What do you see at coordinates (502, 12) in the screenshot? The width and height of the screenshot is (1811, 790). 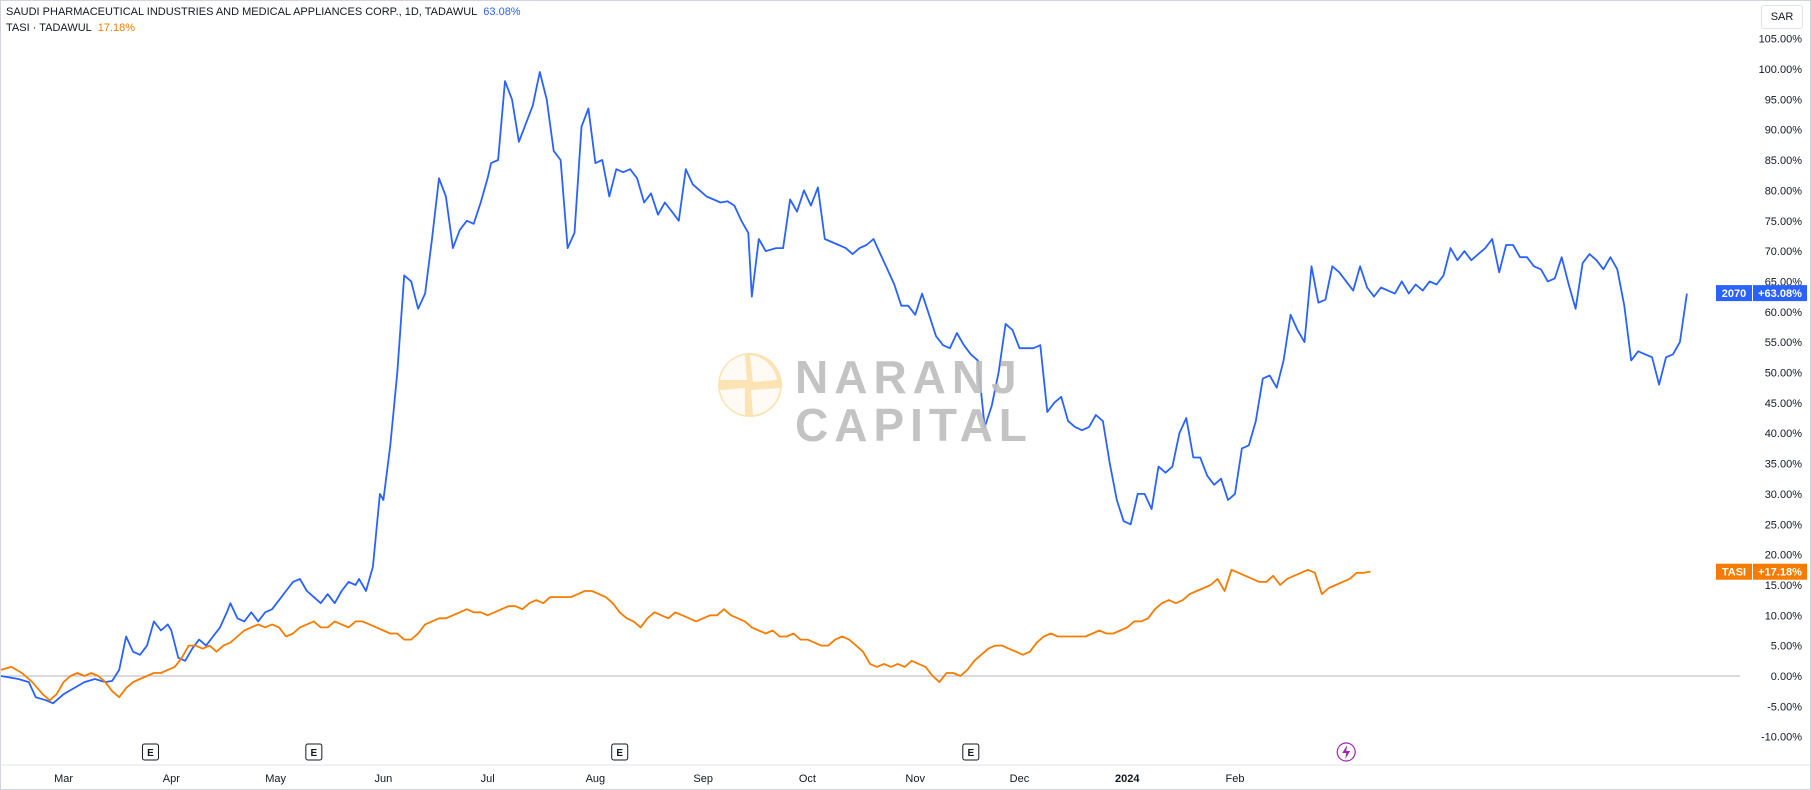 I see `legend-main-value: 63.08%` at bounding box center [502, 12].